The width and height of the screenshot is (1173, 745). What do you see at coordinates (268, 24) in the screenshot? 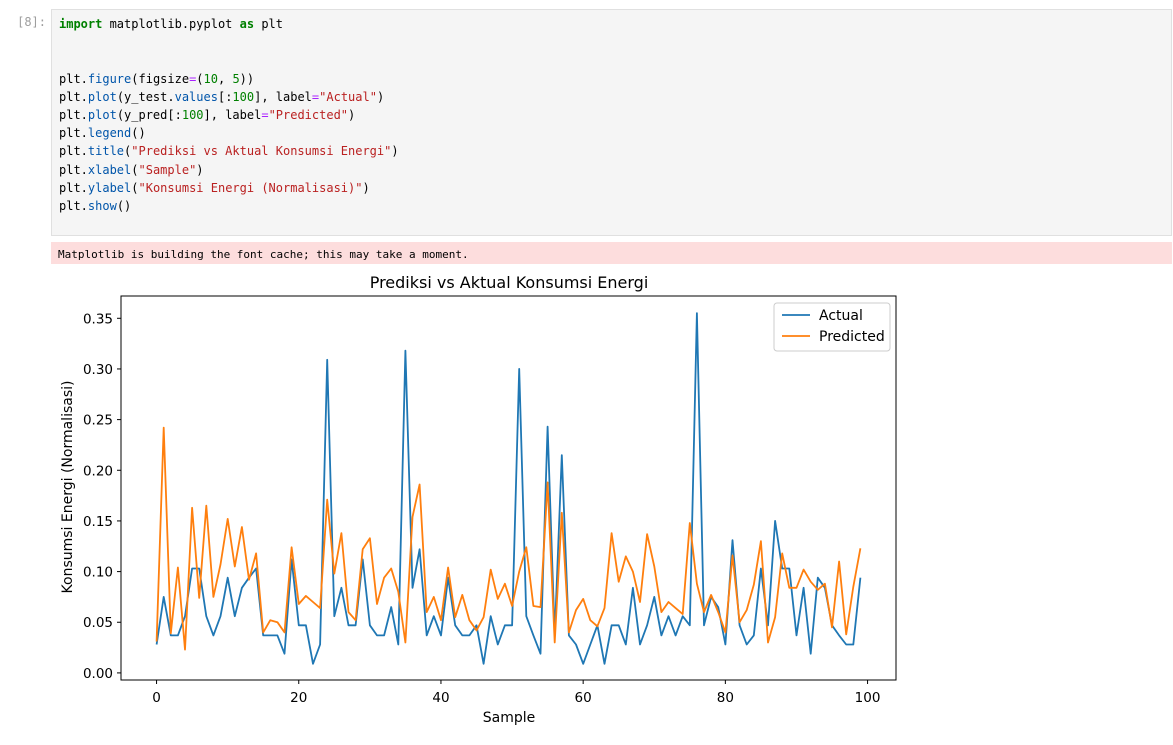
I see `code-token: plt` at bounding box center [268, 24].